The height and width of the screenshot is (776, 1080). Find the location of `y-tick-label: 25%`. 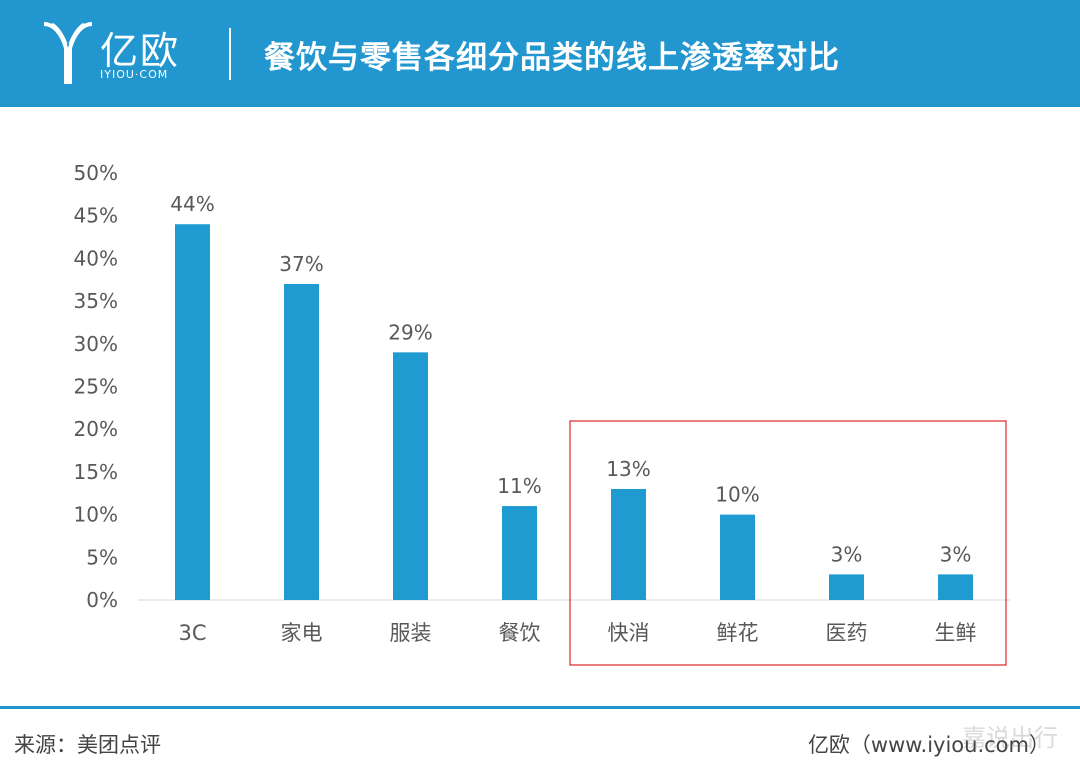

y-tick-label: 25% is located at coordinates (96, 387).